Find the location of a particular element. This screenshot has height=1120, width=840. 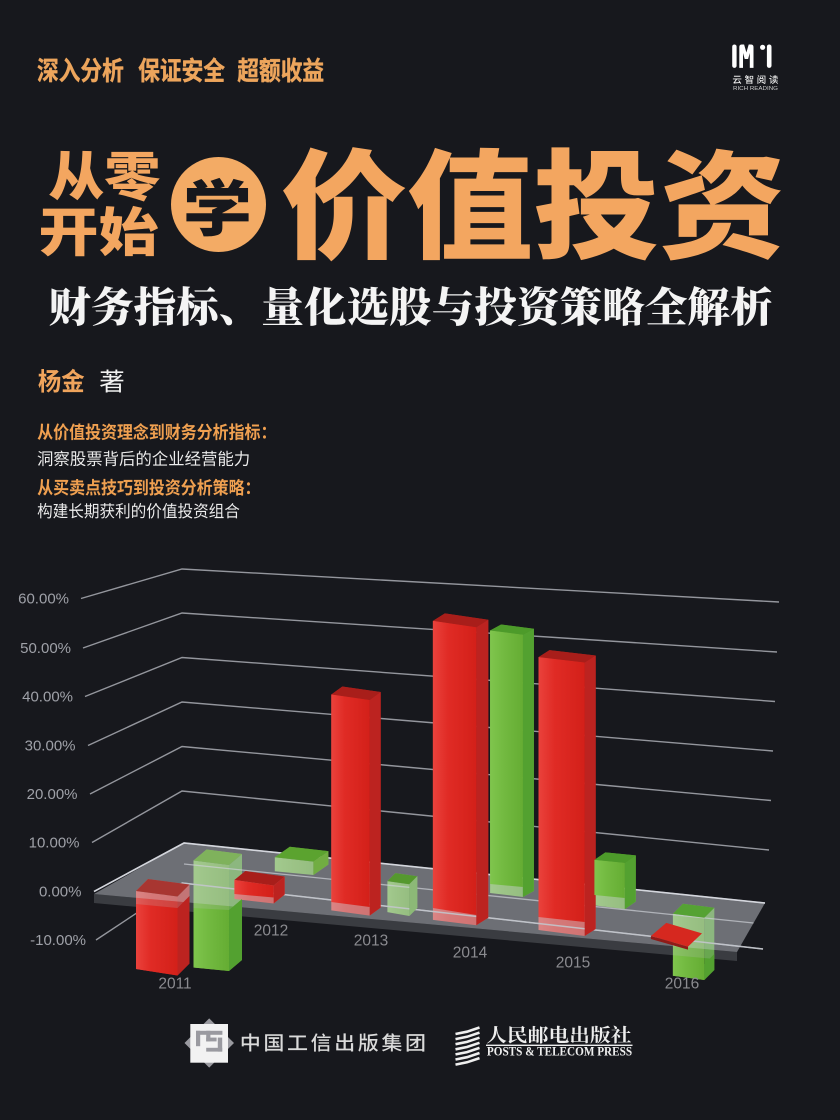

svg-text: 50.00% is located at coordinates (45, 648).